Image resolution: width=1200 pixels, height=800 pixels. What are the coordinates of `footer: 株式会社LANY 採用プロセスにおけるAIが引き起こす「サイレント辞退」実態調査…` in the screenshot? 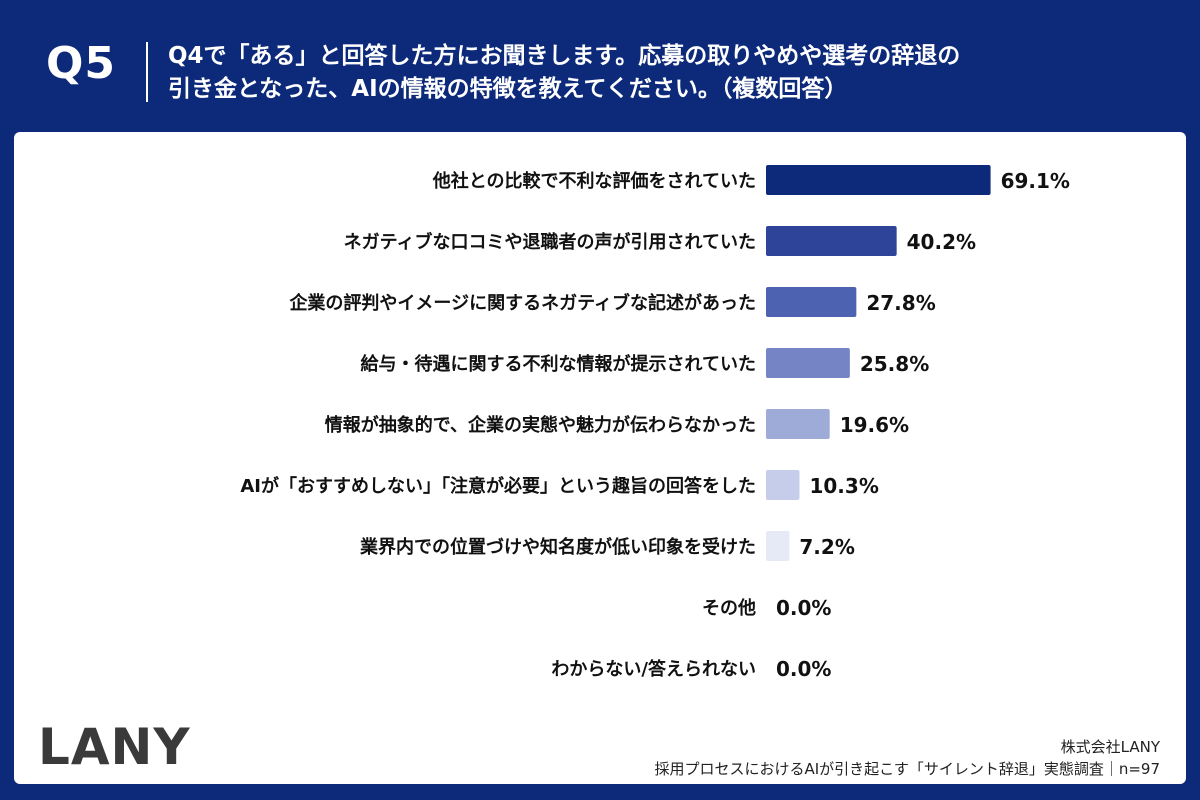 It's located at (907, 758).